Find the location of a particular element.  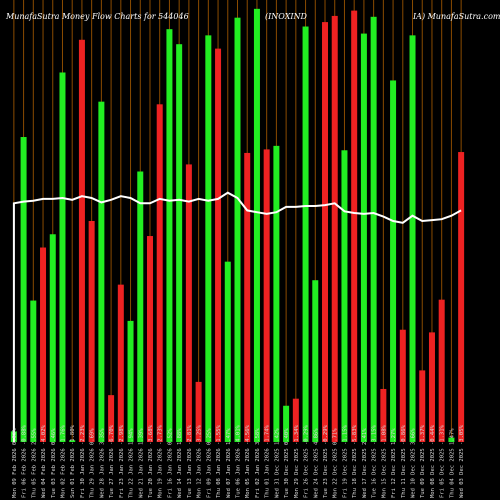

x-tick-label: Tue 09 Dec 2025 -1.37% is located at coordinates (423, 461).